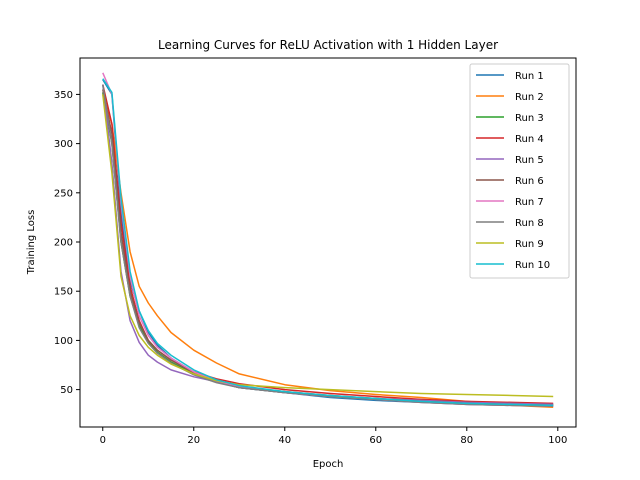 This screenshot has height=480, width=640. What do you see at coordinates (529, 181) in the screenshot?
I see `legend-label-run-6: Run 6` at bounding box center [529, 181].